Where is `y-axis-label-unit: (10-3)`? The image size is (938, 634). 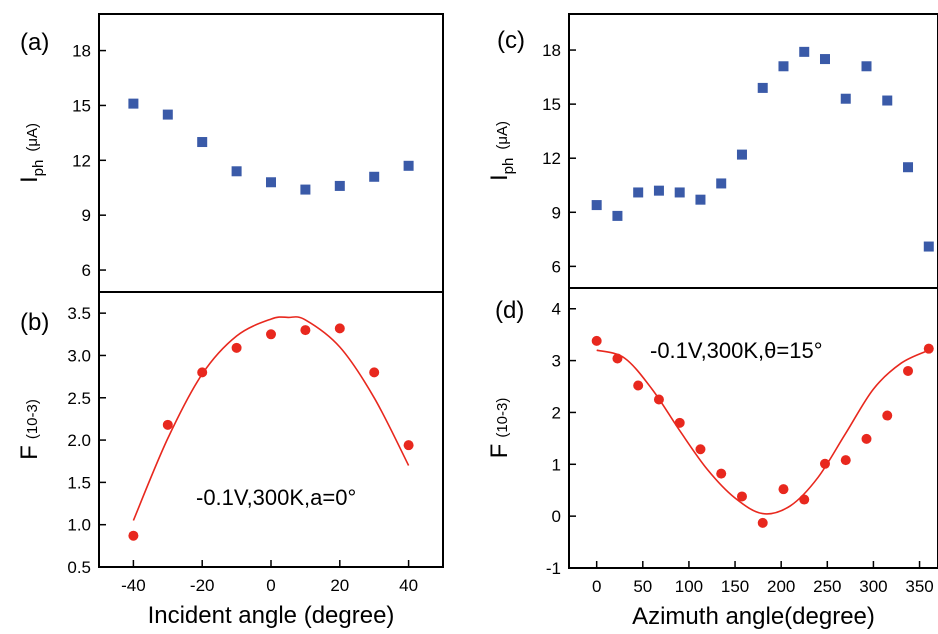
y-axis-label-unit: (10-3) is located at coordinates (502, 418).